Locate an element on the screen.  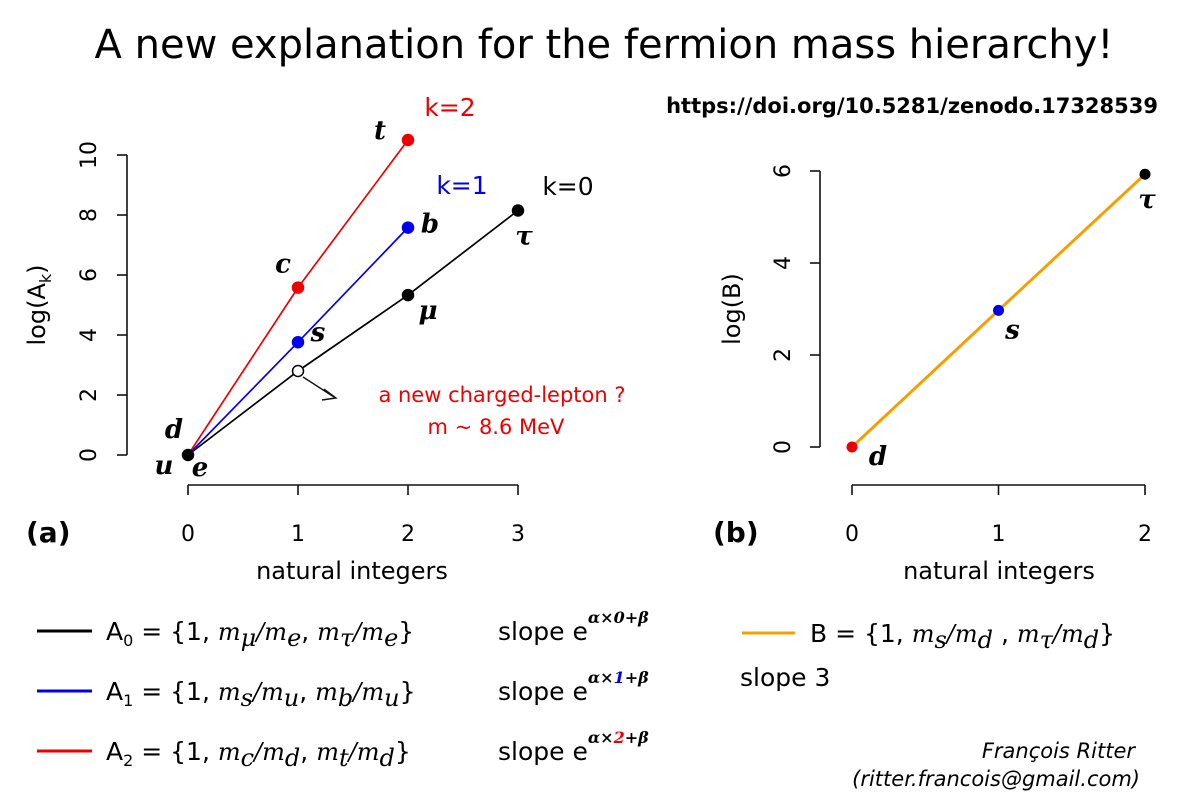
point-label: τ is located at coordinates (1147, 200).